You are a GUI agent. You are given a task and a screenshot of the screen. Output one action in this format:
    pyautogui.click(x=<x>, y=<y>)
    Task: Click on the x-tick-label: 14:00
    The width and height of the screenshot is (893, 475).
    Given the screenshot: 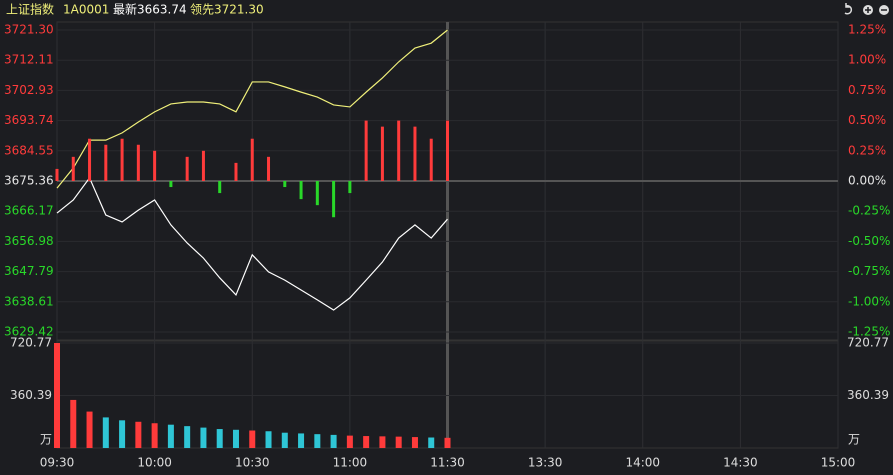 What is the action you would take?
    pyautogui.click(x=642, y=463)
    